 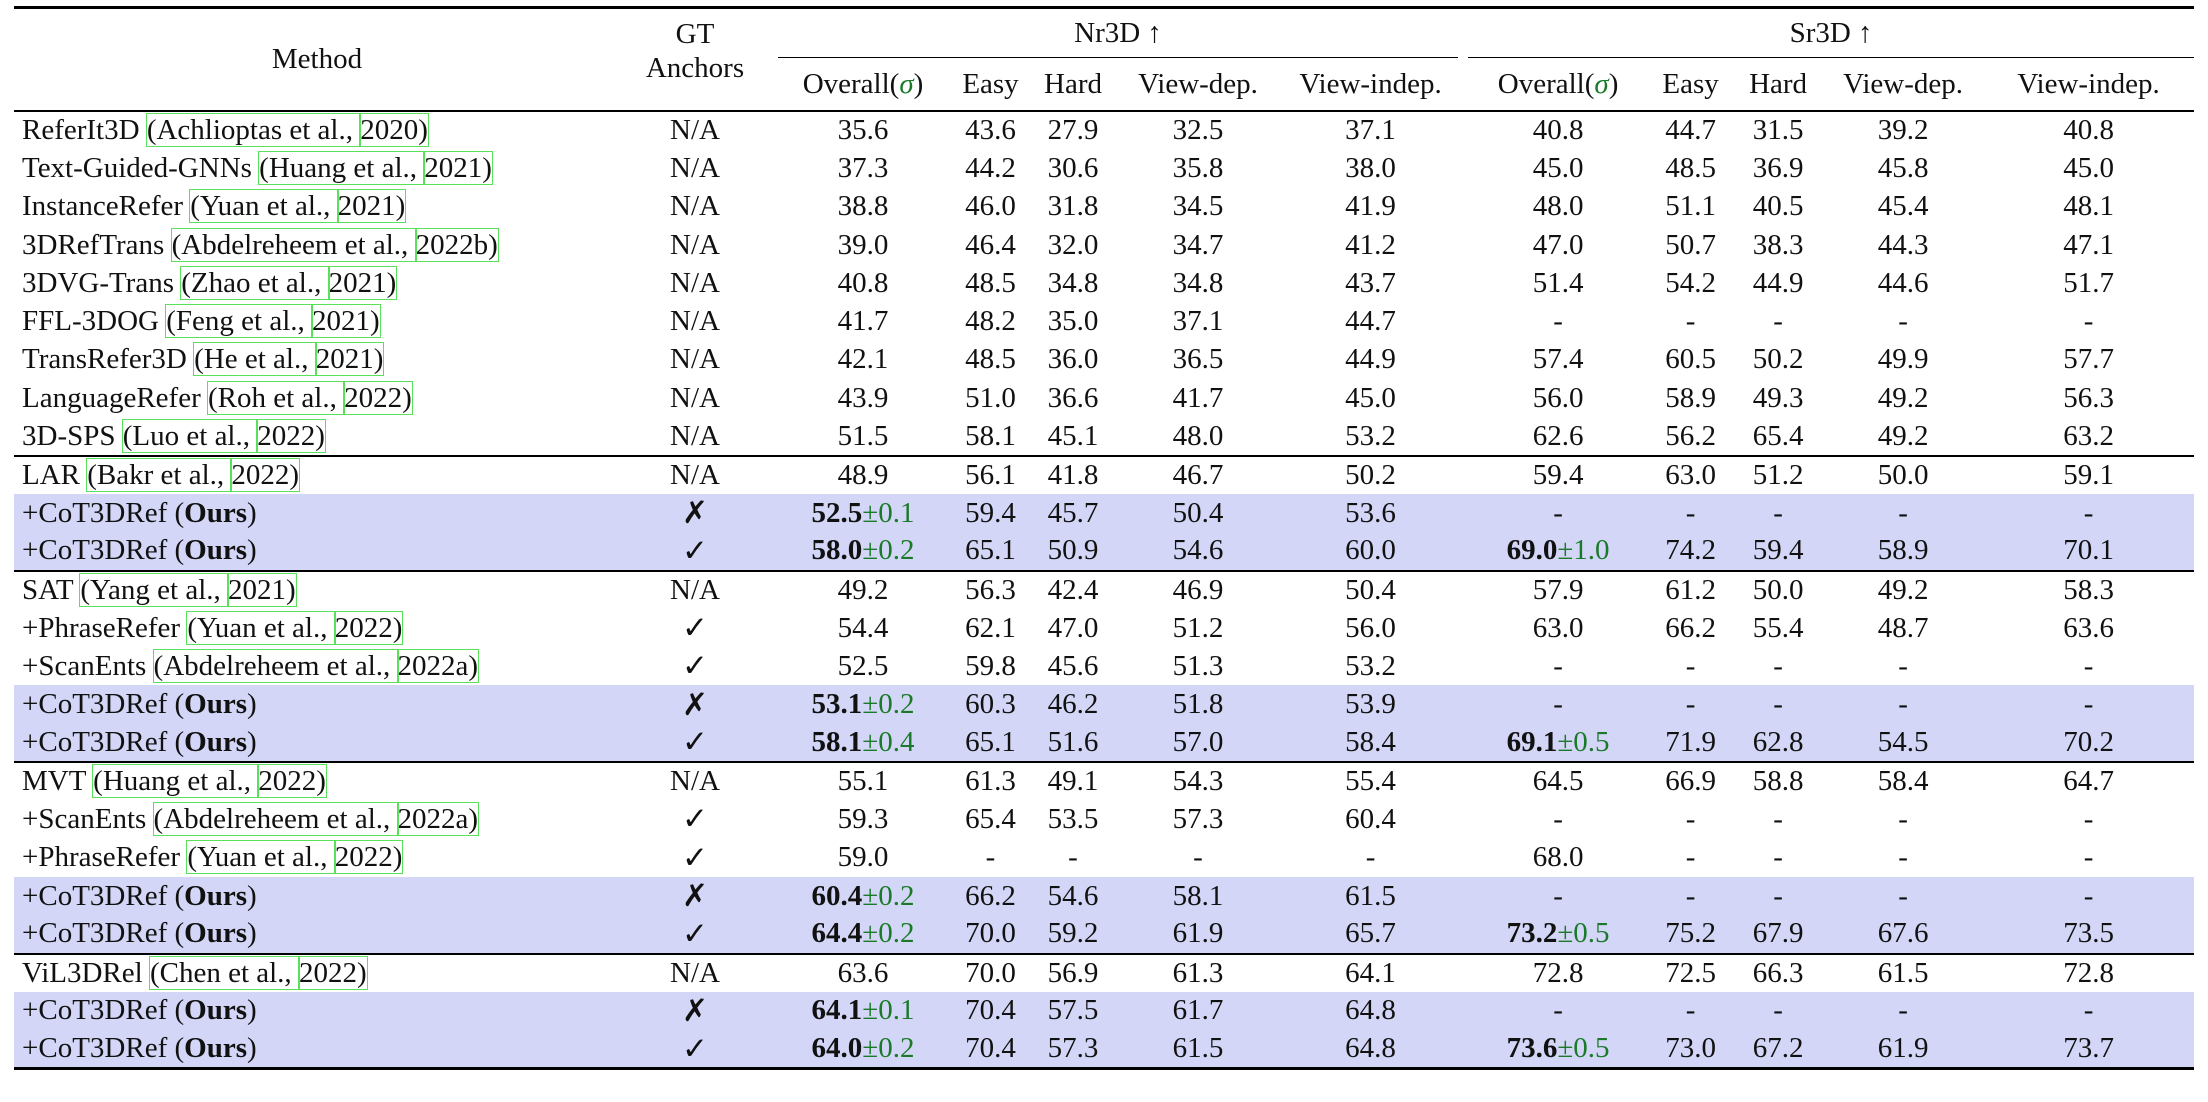 What do you see at coordinates (1370, 627) in the screenshot?
I see `nr3d-view-indep-cell: 56.0` at bounding box center [1370, 627].